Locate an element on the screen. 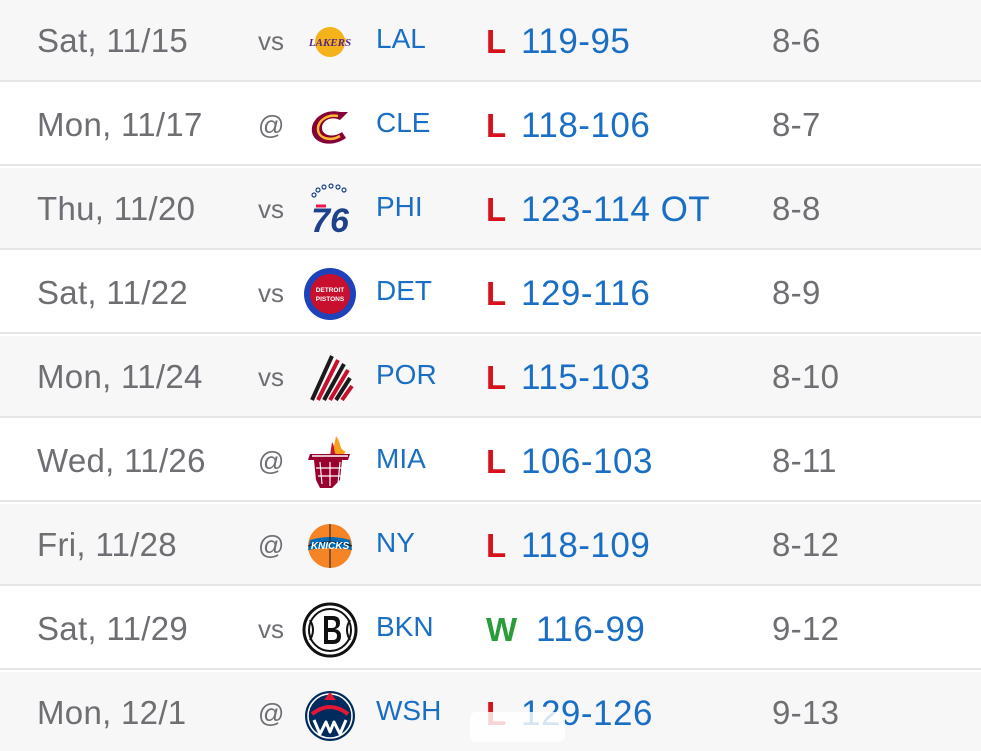 This screenshot has height=751, width=981. game-row: Mon, 11/17 @ CLE L 118-106 8-7 is located at coordinates (490, 125).